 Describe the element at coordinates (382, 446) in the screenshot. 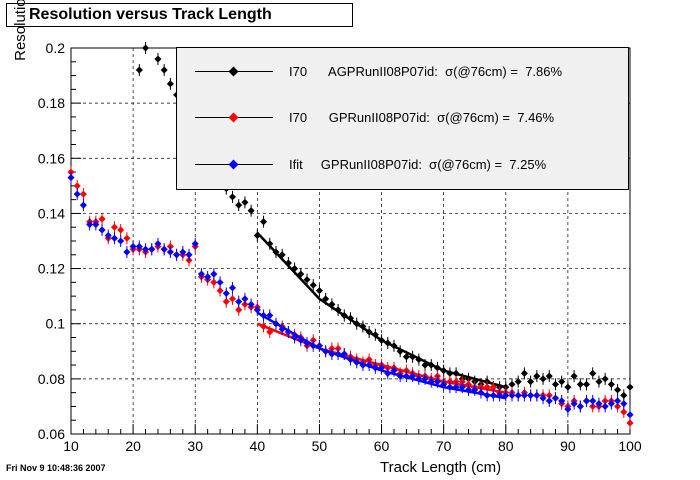

I see `x-tick-label: 60` at that location.